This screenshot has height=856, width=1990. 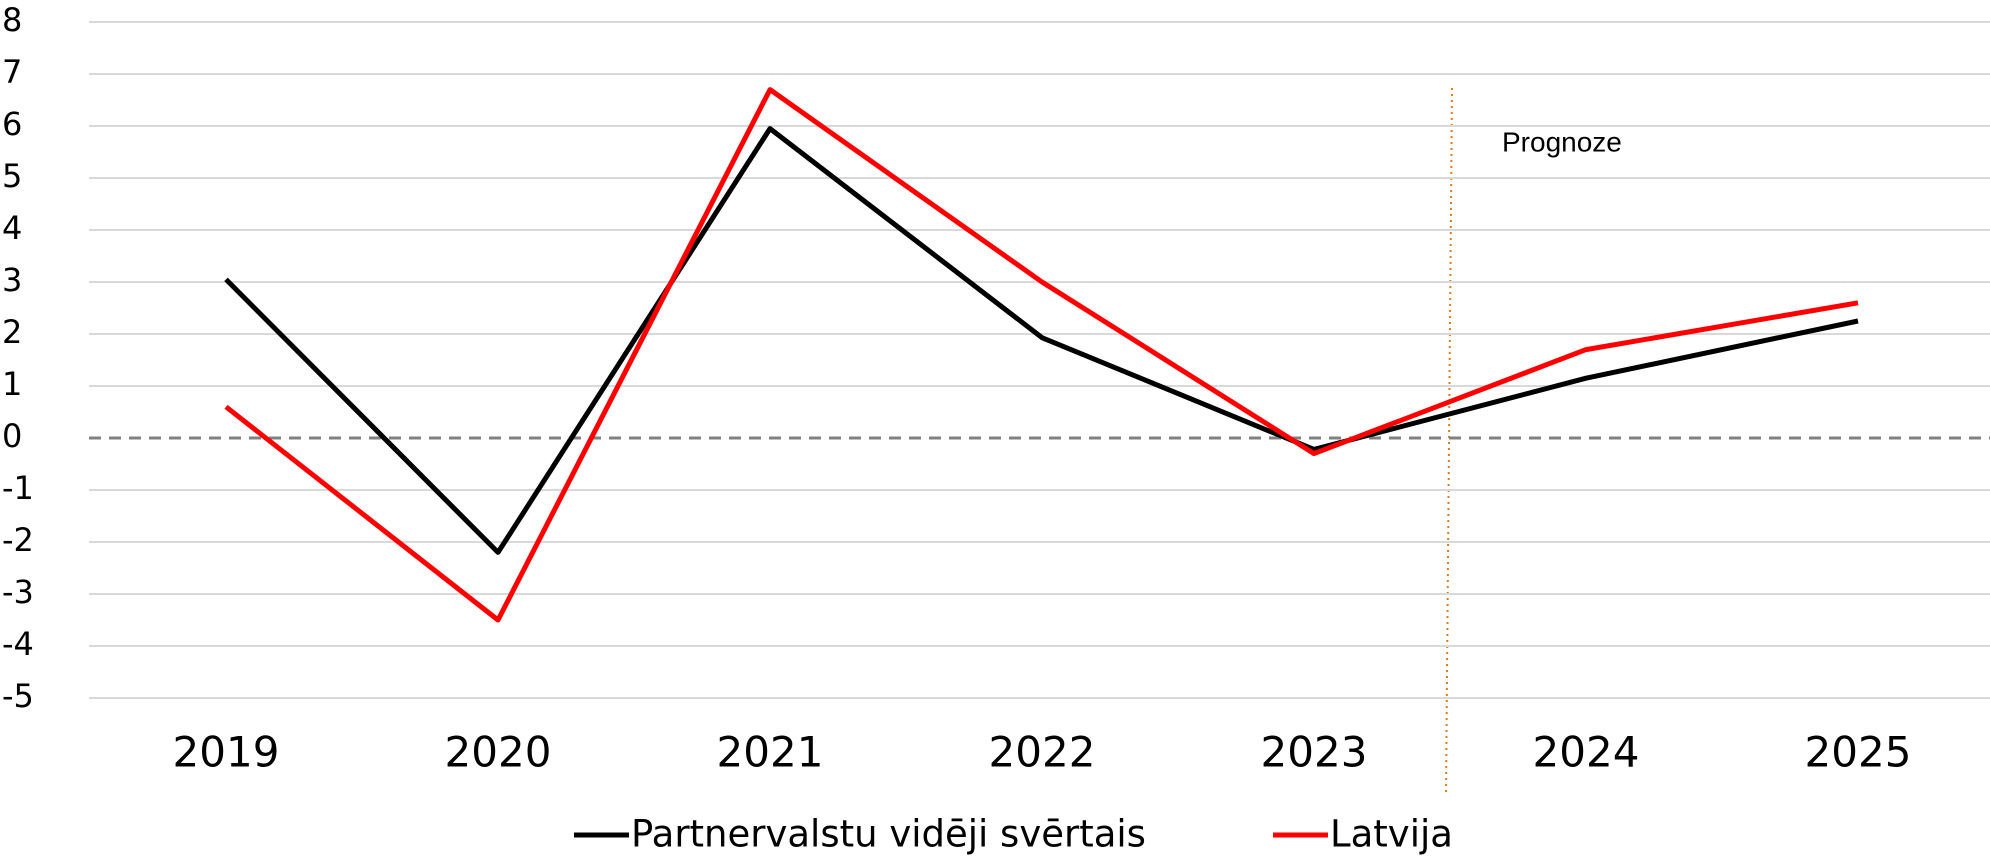 I want to click on x-tick-label: 2022, so click(x=1042, y=752).